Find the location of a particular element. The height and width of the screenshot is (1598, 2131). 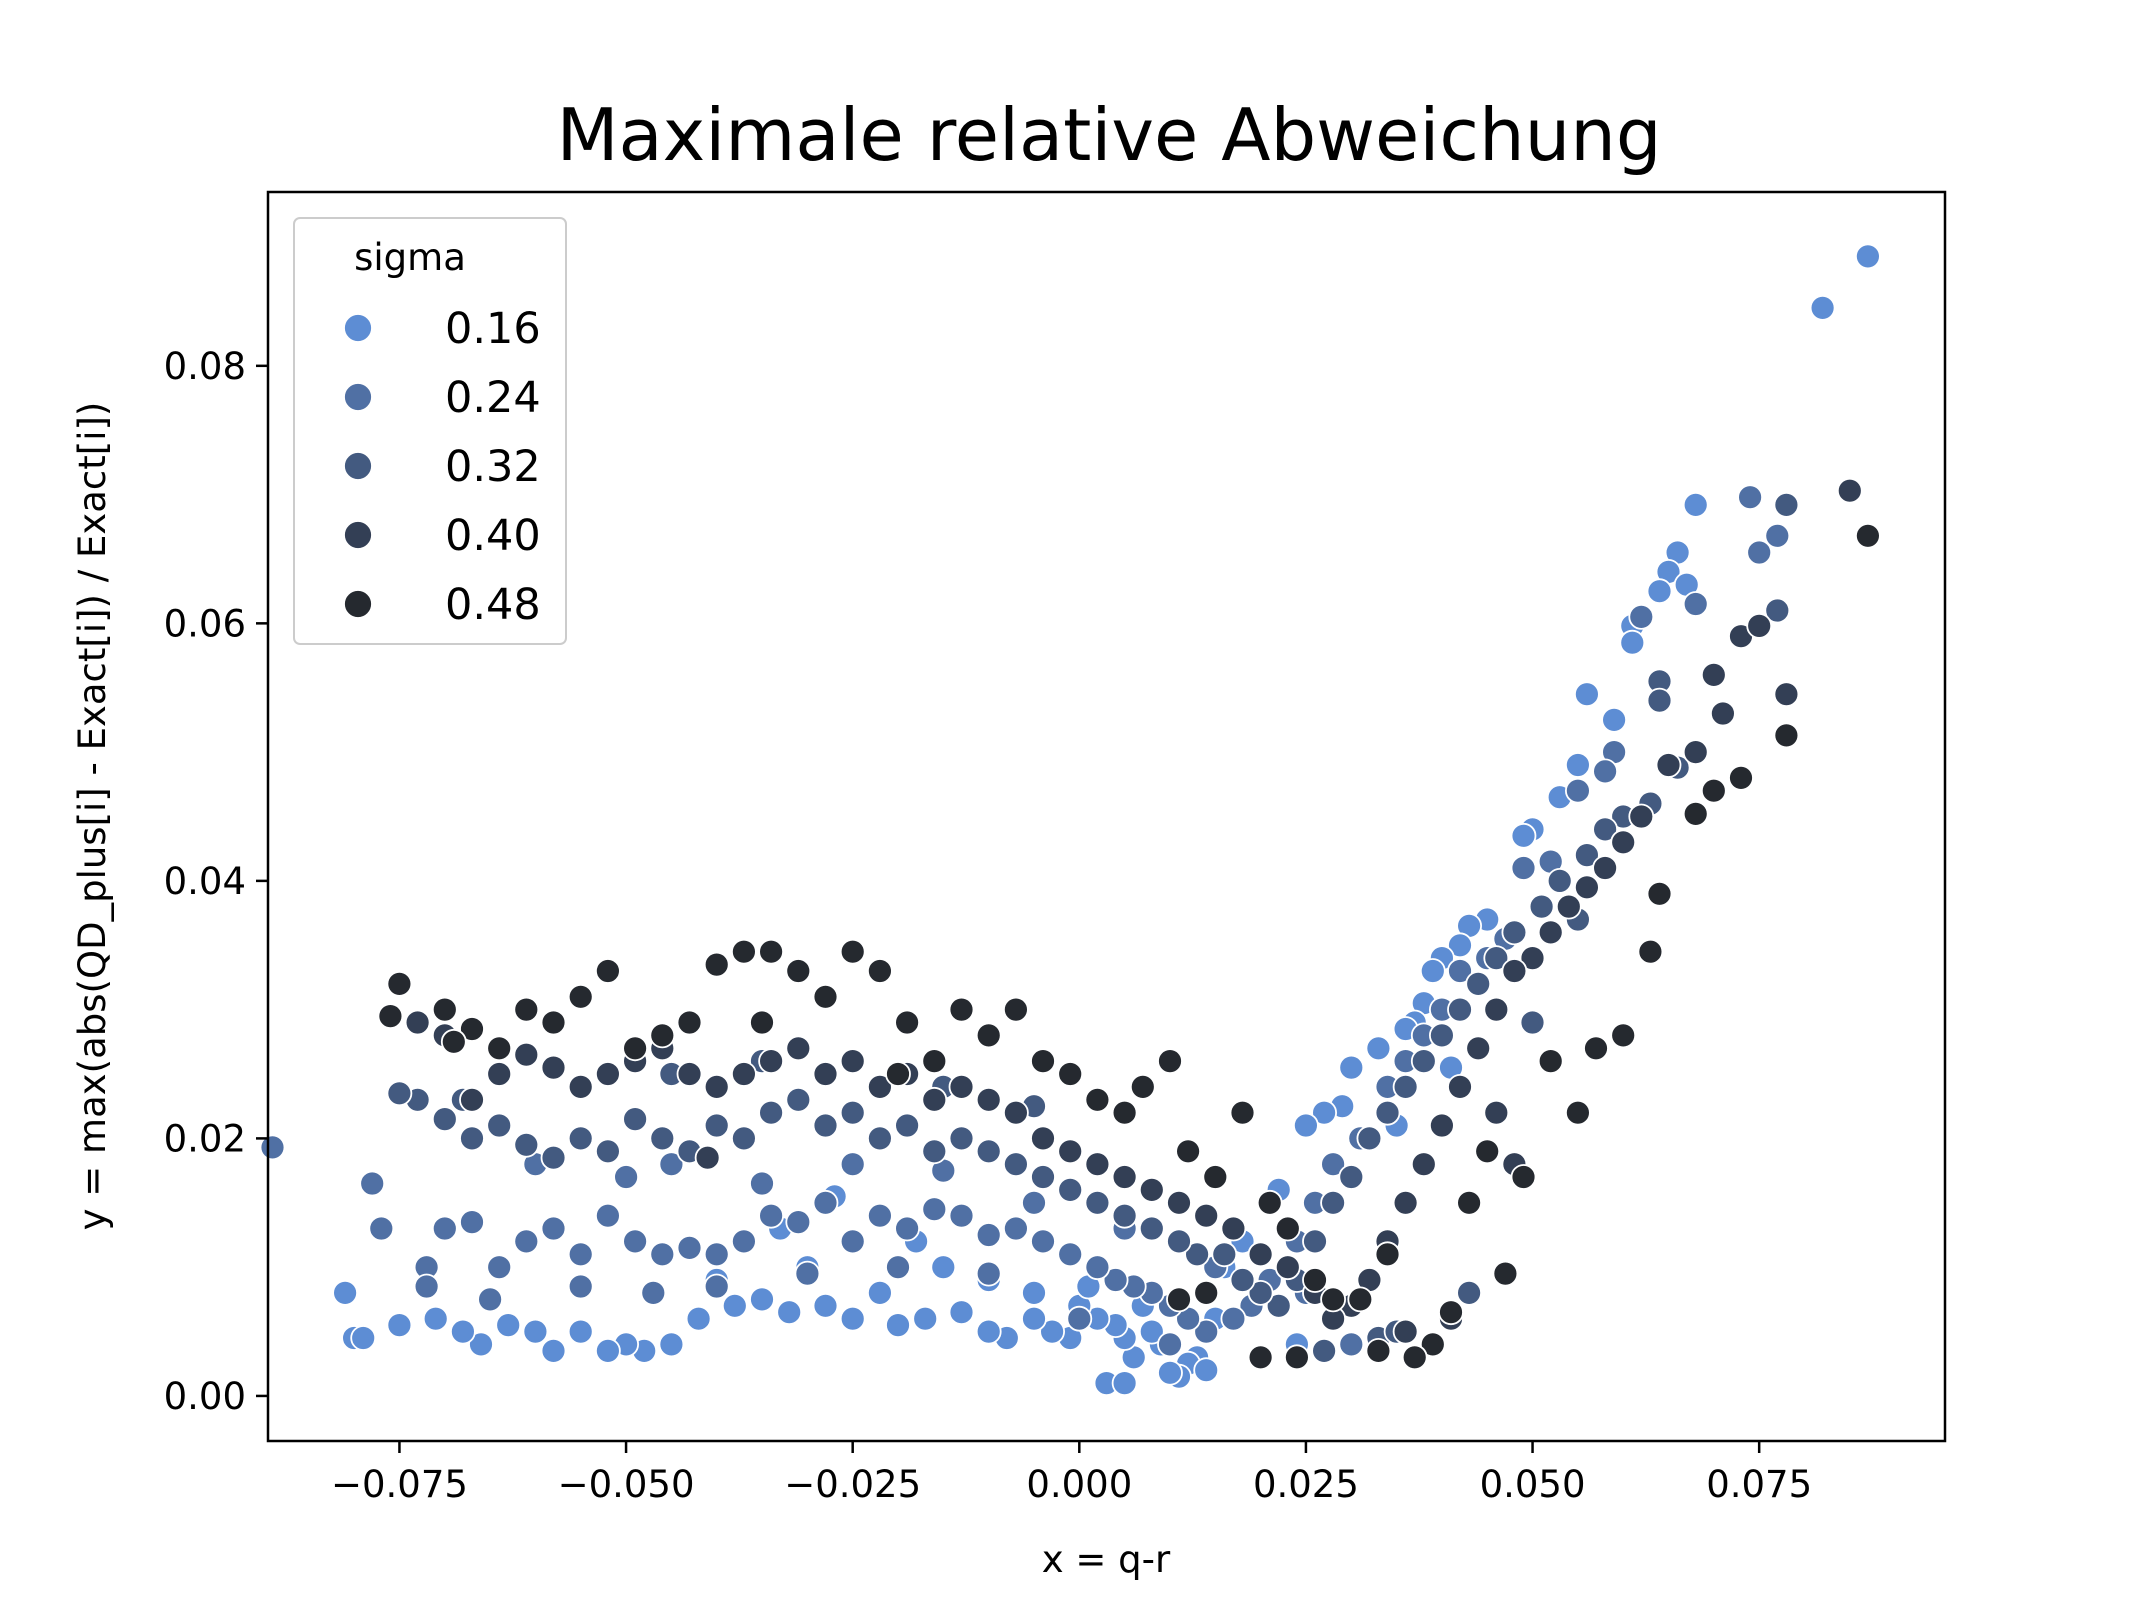

legend-entry: 0.16 is located at coordinates (442, 329).